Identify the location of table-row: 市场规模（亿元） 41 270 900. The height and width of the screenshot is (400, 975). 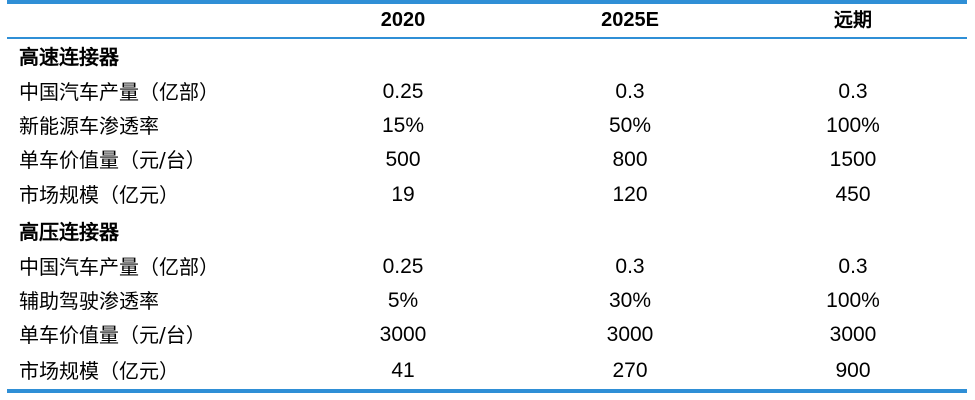
(487, 371).